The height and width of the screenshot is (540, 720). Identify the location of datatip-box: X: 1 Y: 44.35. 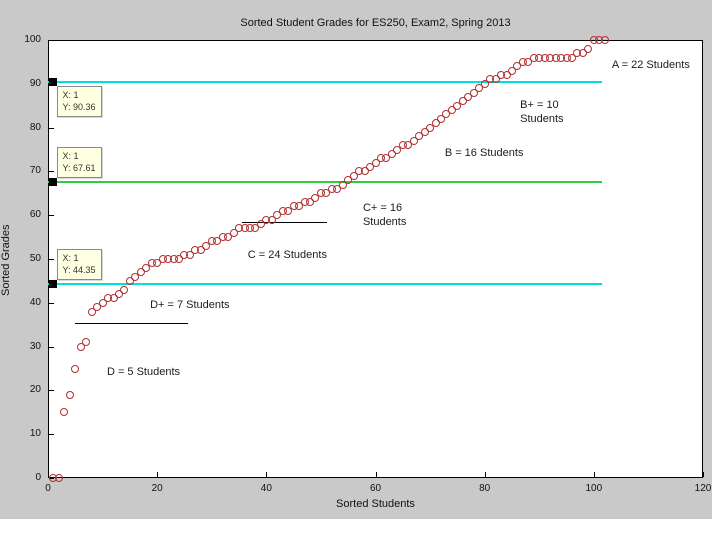
(80, 264).